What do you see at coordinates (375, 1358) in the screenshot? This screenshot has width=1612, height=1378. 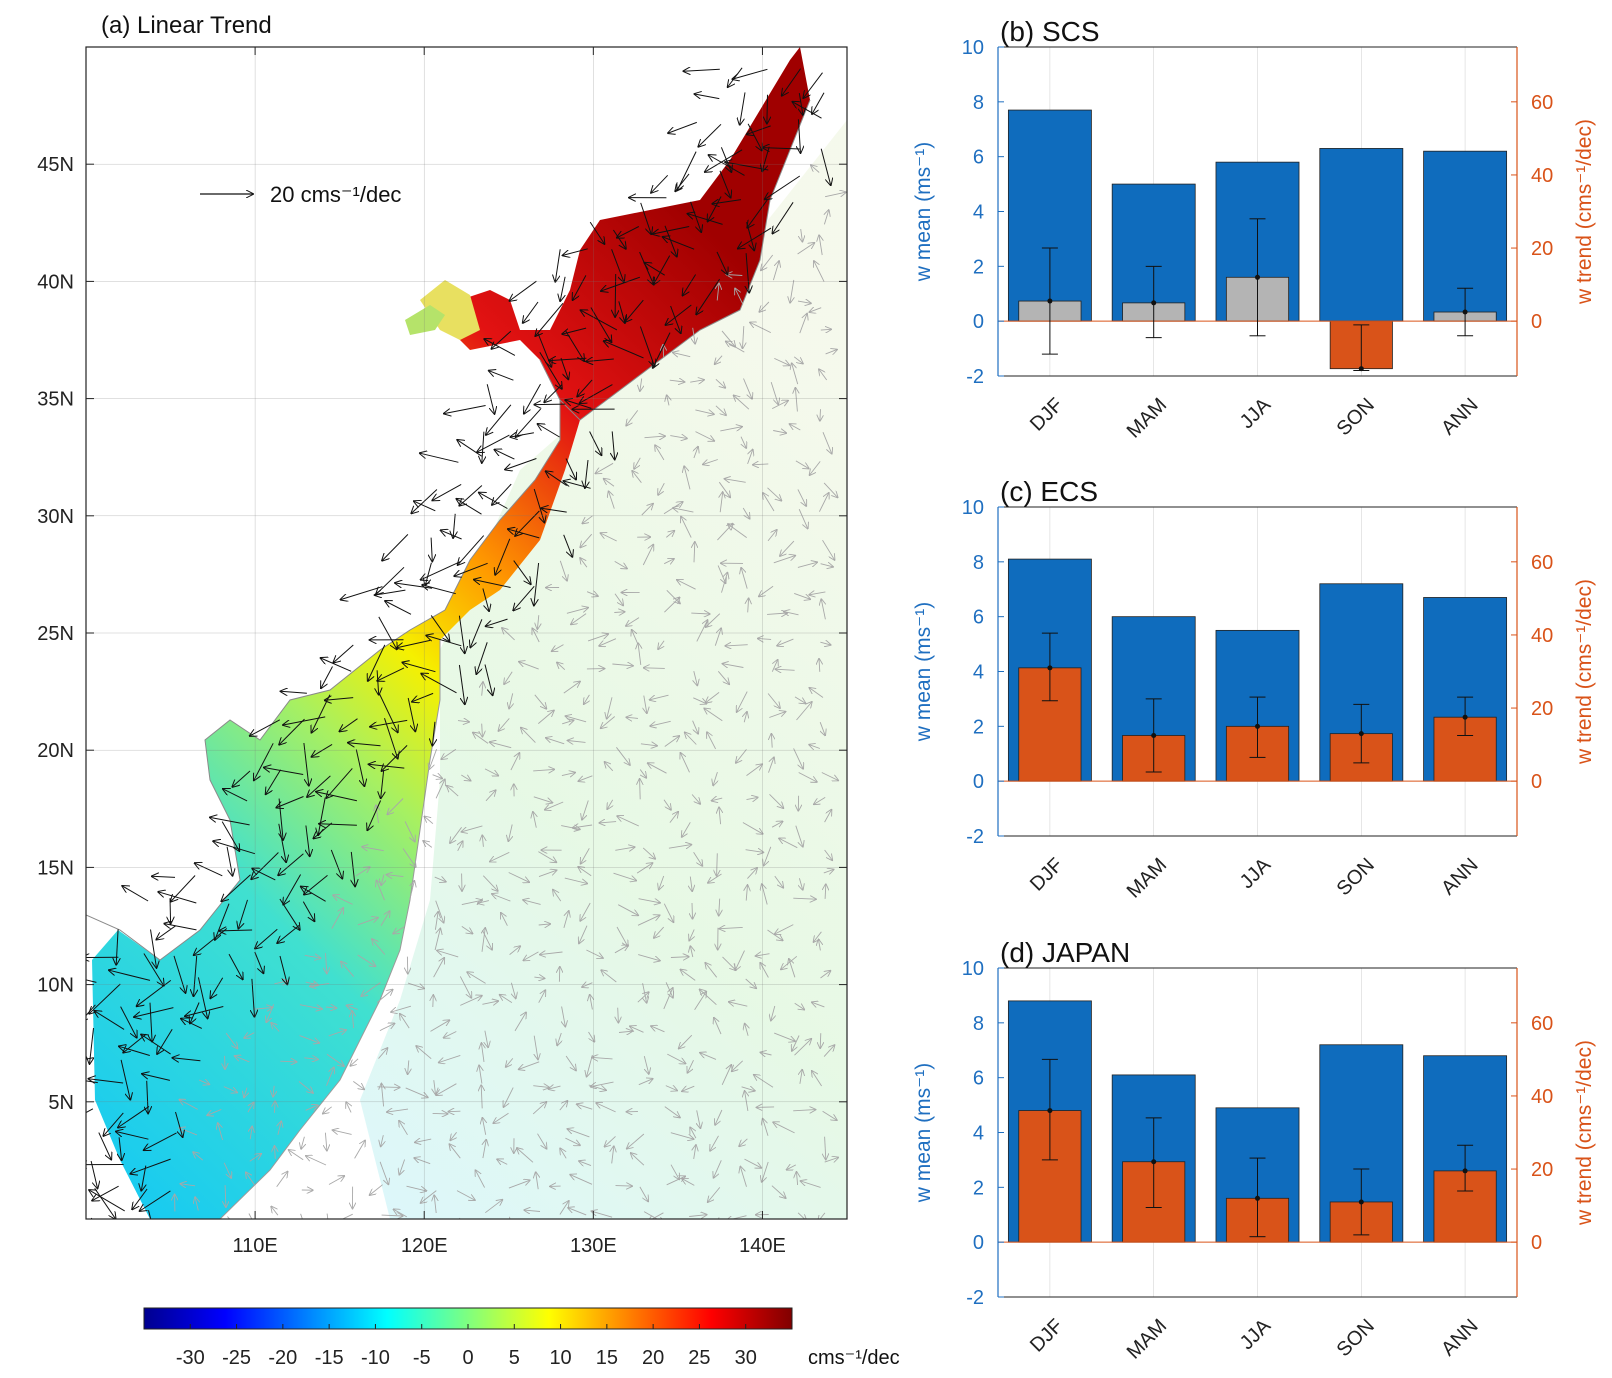 I see `colorbar-tick-label: -10` at bounding box center [375, 1358].